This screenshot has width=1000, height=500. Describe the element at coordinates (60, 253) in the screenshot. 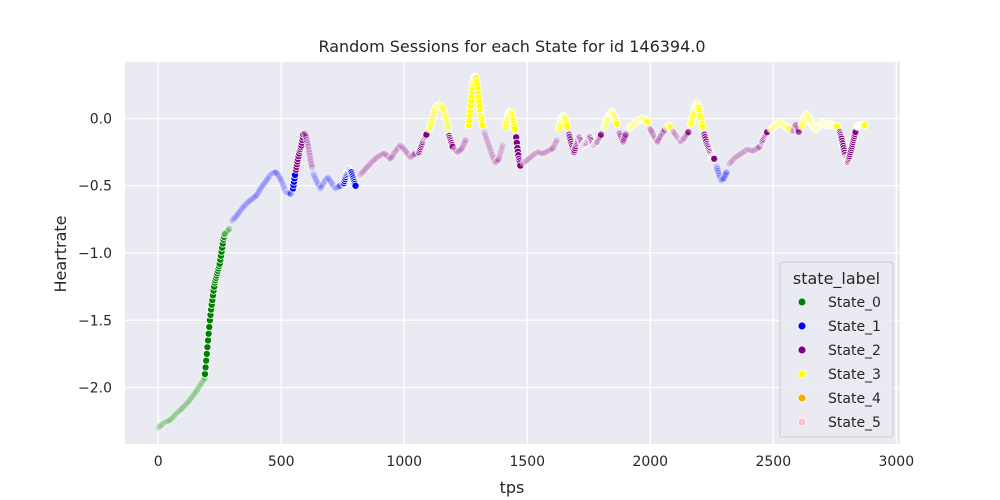

I see `y-axis-label: Heartrate` at that location.